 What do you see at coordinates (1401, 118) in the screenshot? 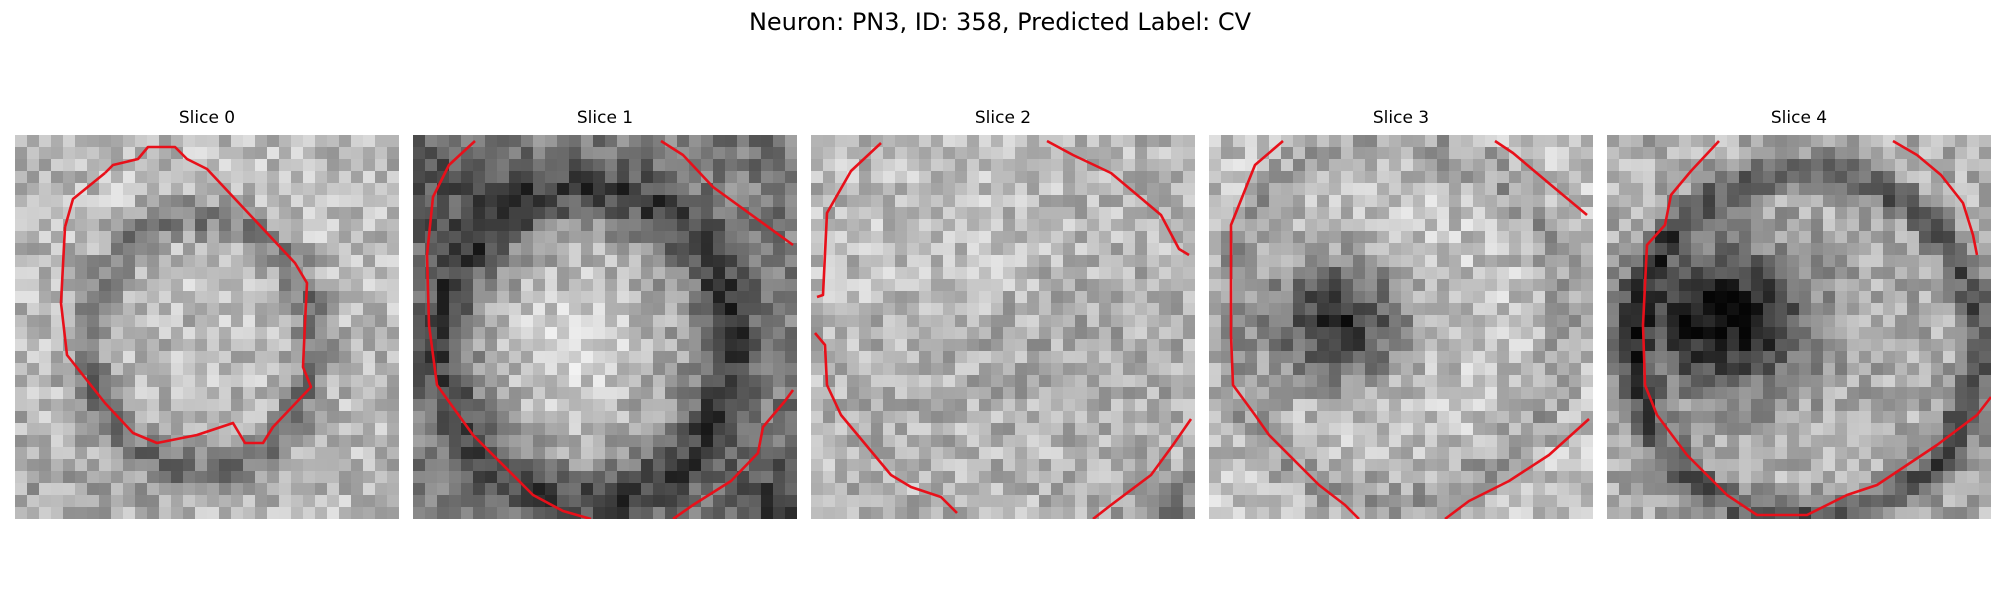
I see `slice-title-3: Slice 3` at bounding box center [1401, 118].